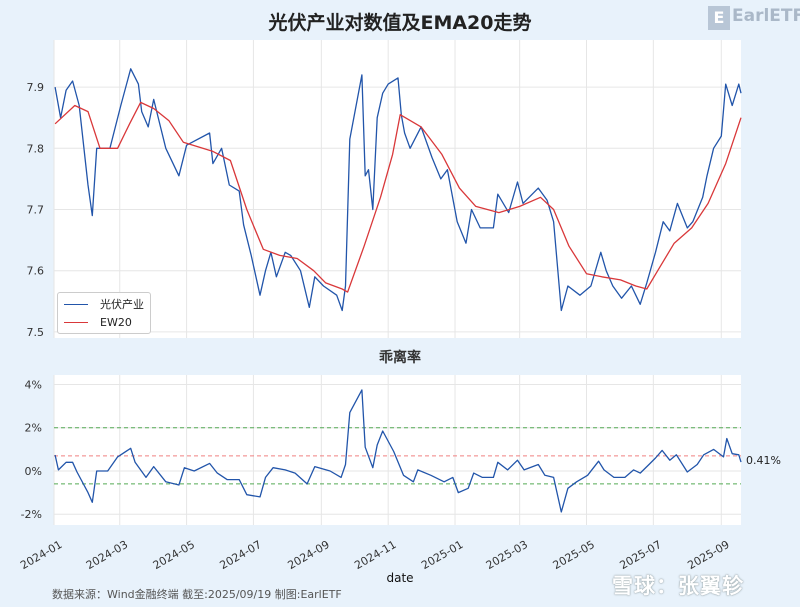 This screenshot has height=607, width=800. Describe the element at coordinates (640, 555) in the screenshot. I see `x-tick-label: 2025-07` at that location.